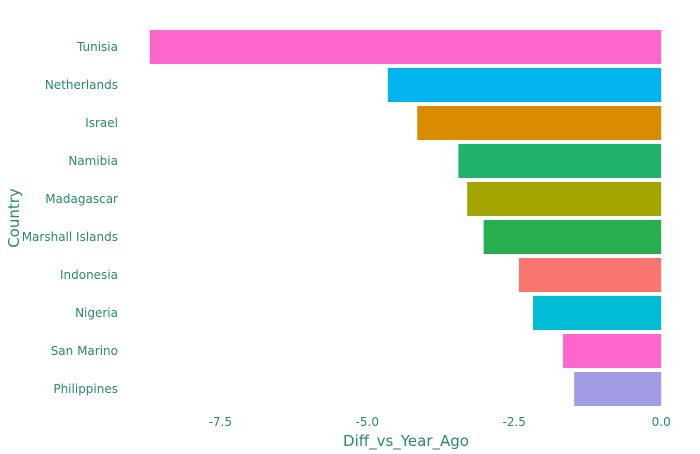 This screenshot has width=700, height=454. I want to click on y-tick-label: Marshall Islands, so click(70, 237).